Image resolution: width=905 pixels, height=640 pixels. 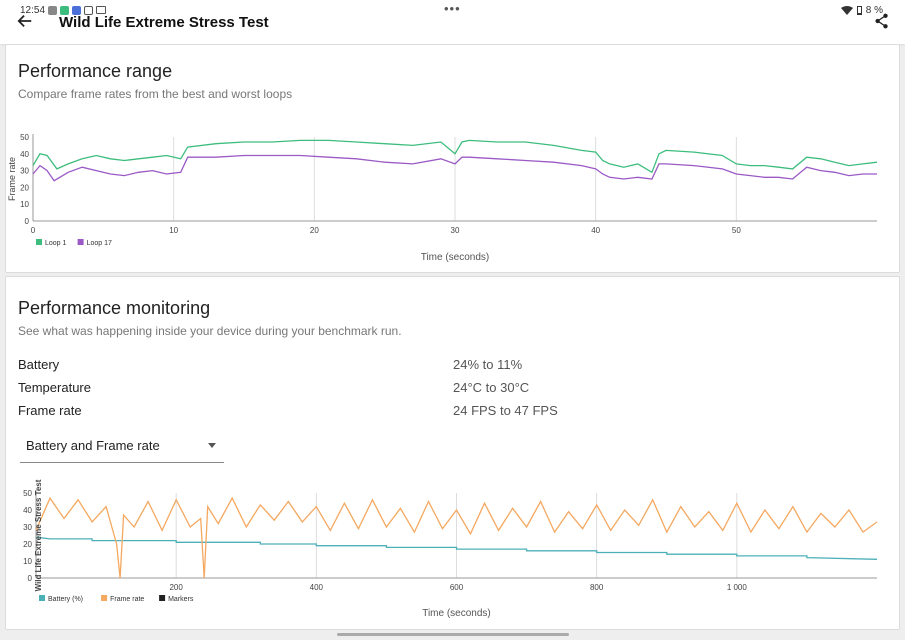 I want to click on share-icon, so click(x=882, y=21).